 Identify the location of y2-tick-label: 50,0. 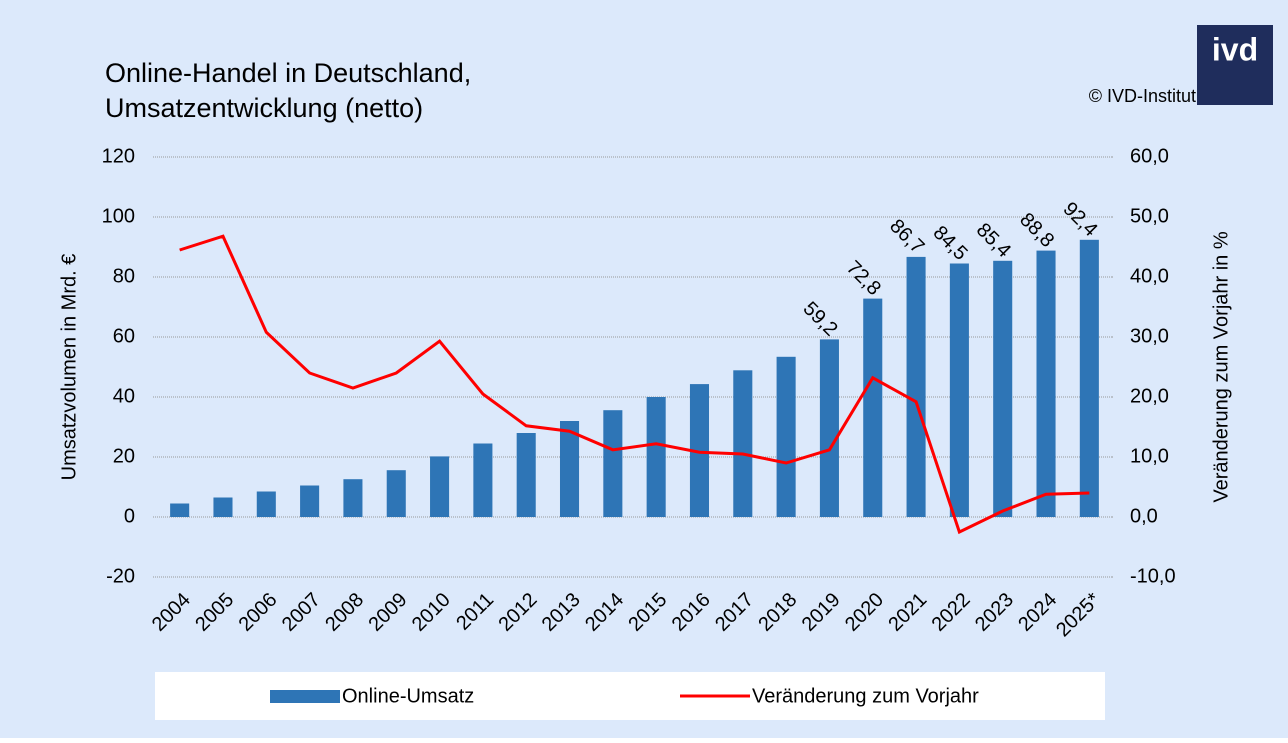
(1149, 216).